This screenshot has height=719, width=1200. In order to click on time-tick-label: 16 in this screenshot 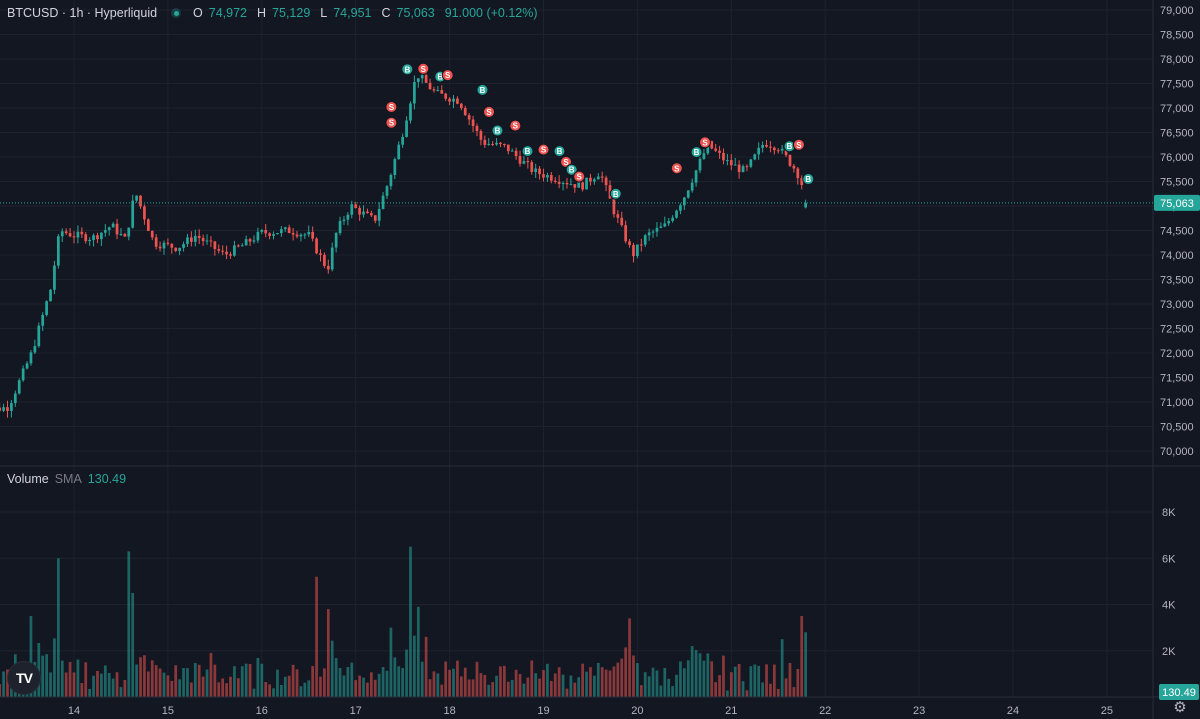, I will do `click(262, 711)`.